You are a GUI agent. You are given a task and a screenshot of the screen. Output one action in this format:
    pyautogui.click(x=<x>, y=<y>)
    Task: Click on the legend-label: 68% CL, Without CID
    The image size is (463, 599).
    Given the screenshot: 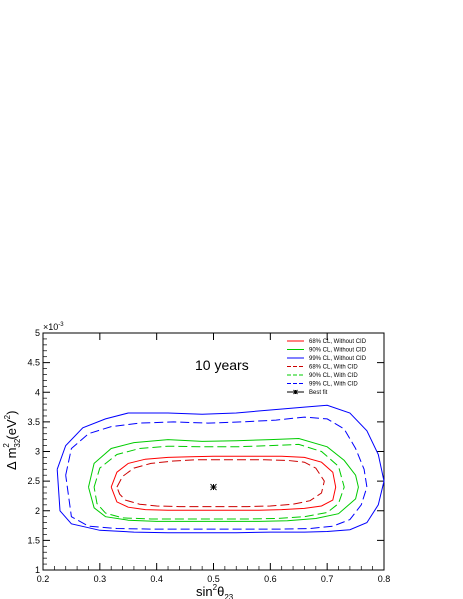 What is the action you would take?
    pyautogui.click(x=338, y=342)
    